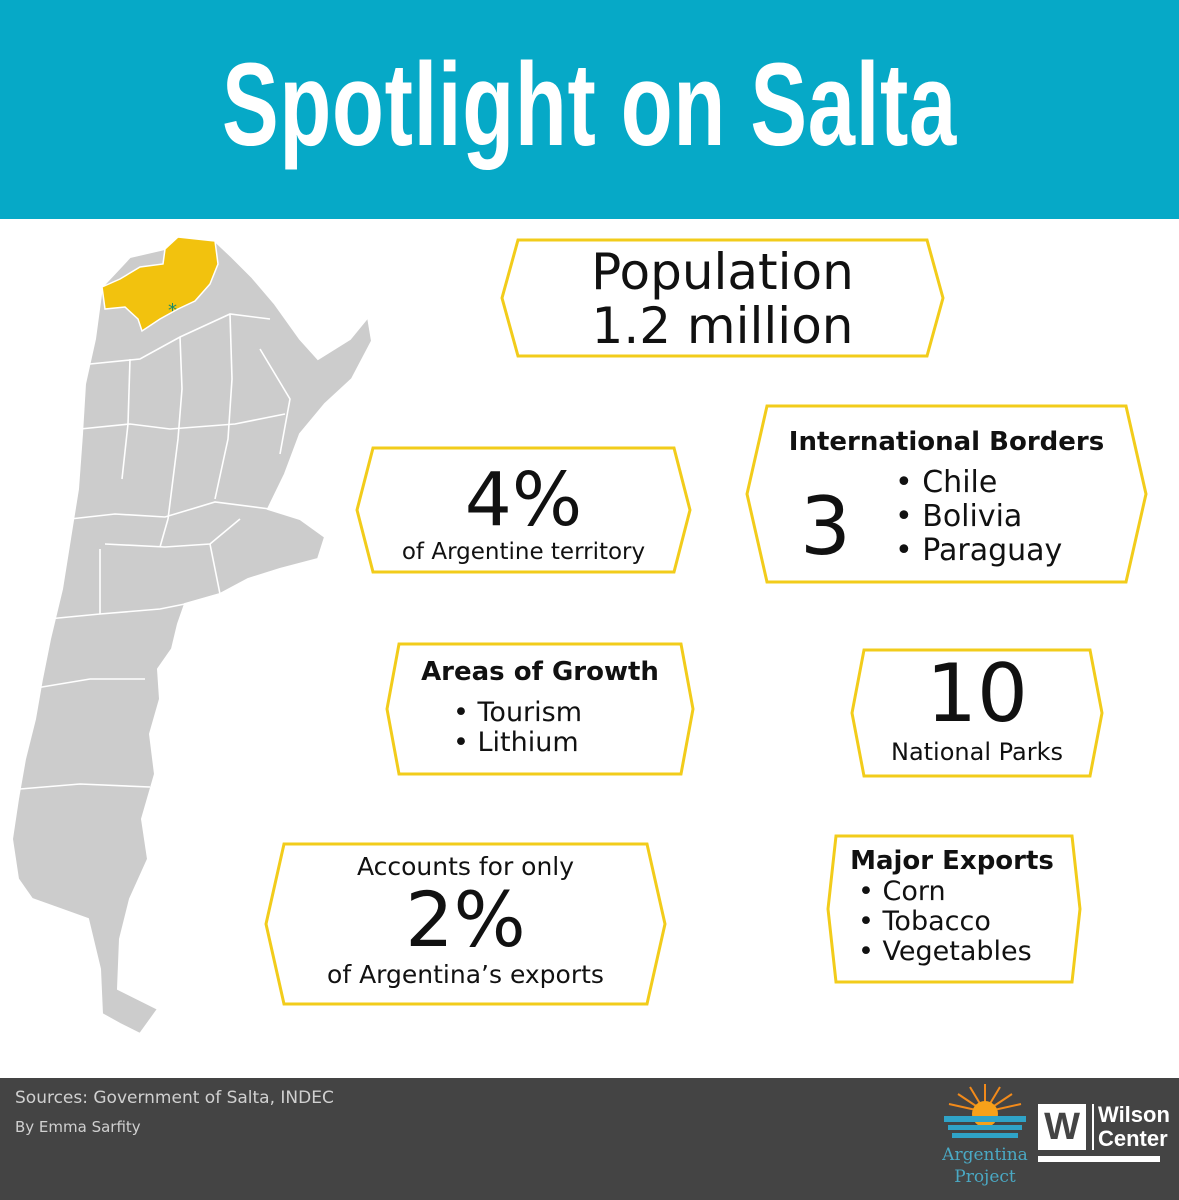  What do you see at coordinates (518, 712) in the screenshot?
I see `list-item: • Tourism` at bounding box center [518, 712].